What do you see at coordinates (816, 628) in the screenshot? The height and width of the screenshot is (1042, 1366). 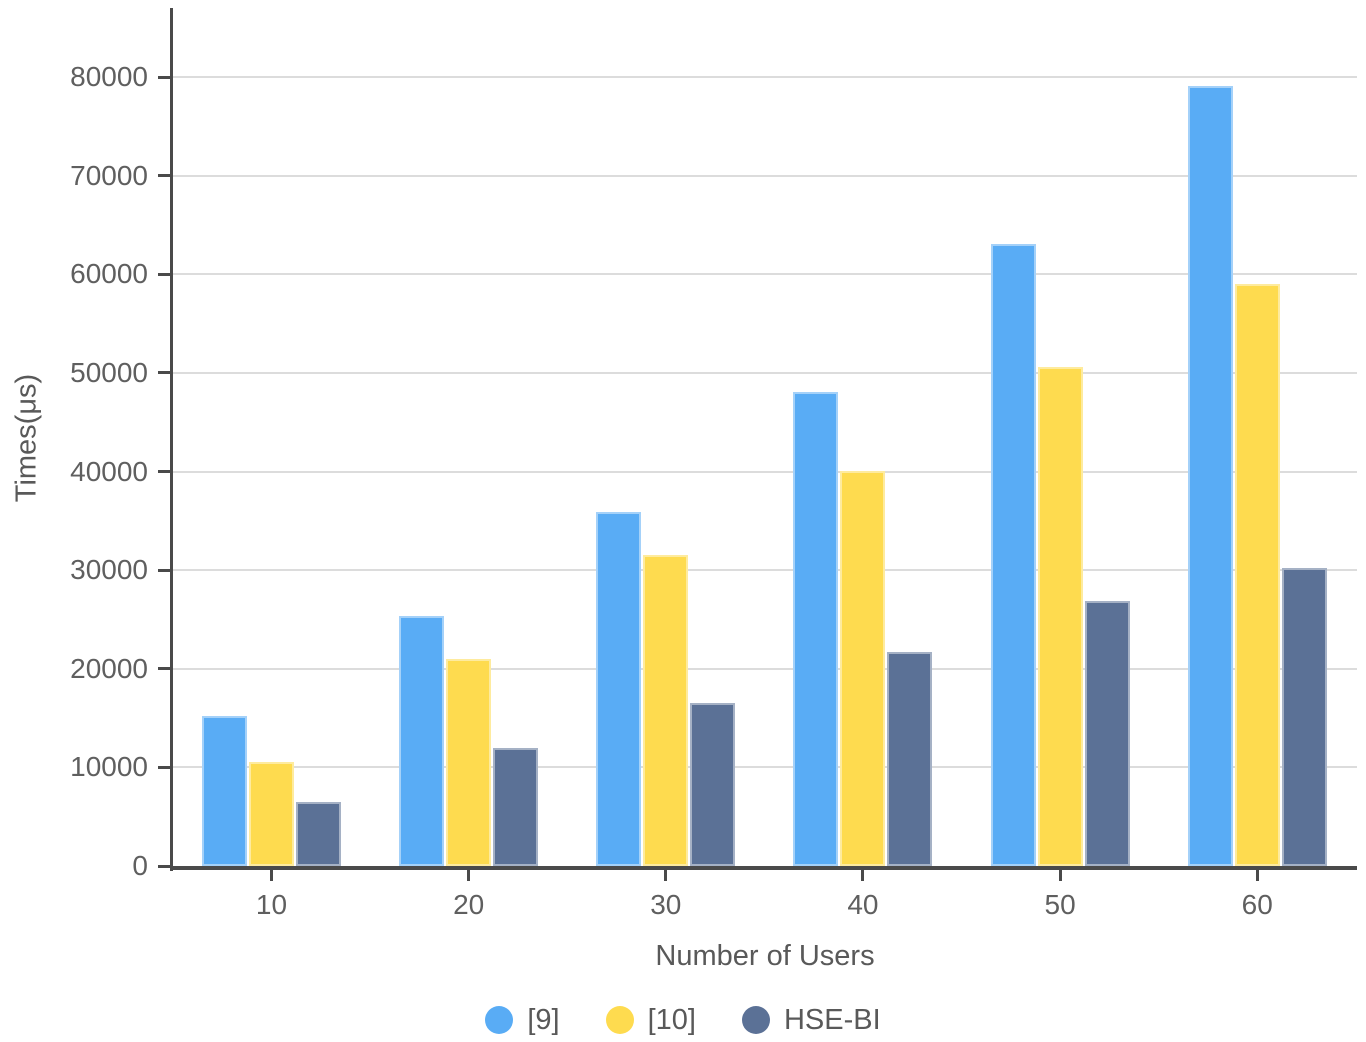 I see `bar-[9]-x40` at bounding box center [816, 628].